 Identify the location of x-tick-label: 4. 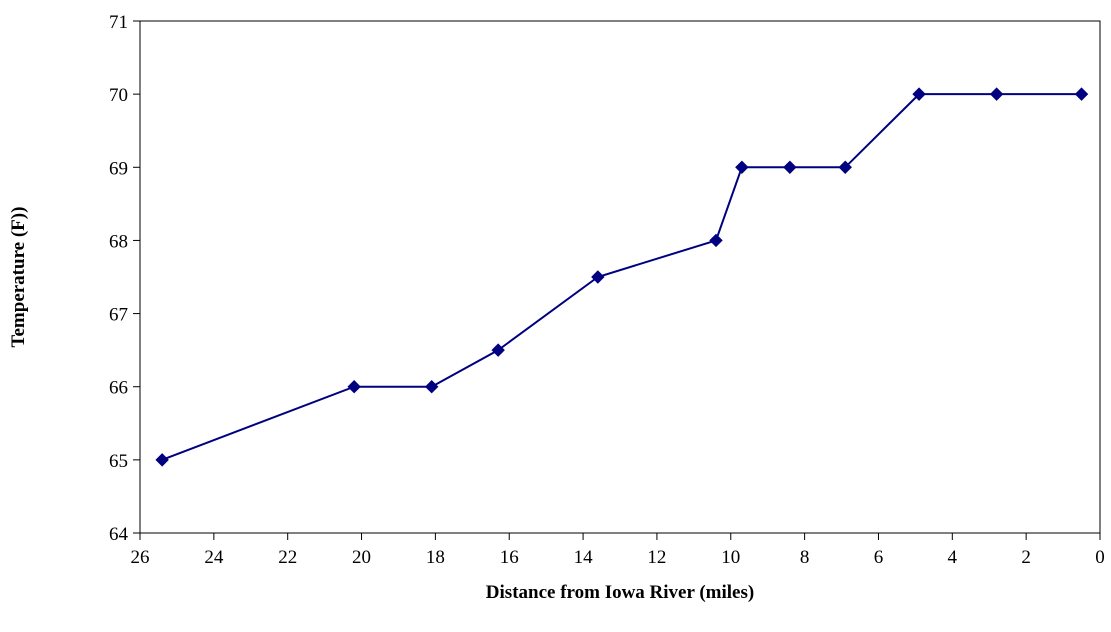
(953, 557).